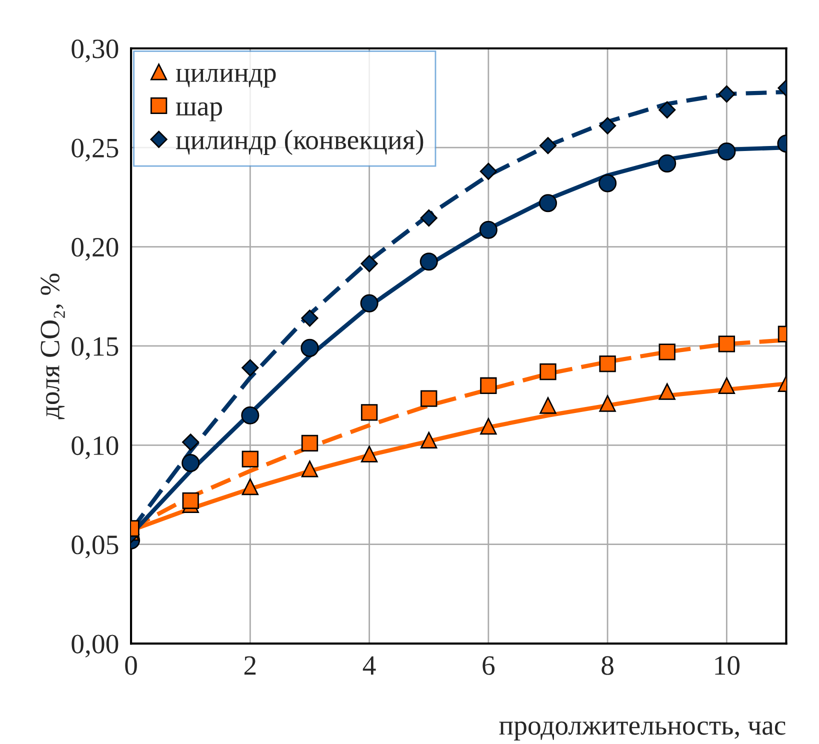  I want to click on x-tick-label: 6, so click(488, 665).